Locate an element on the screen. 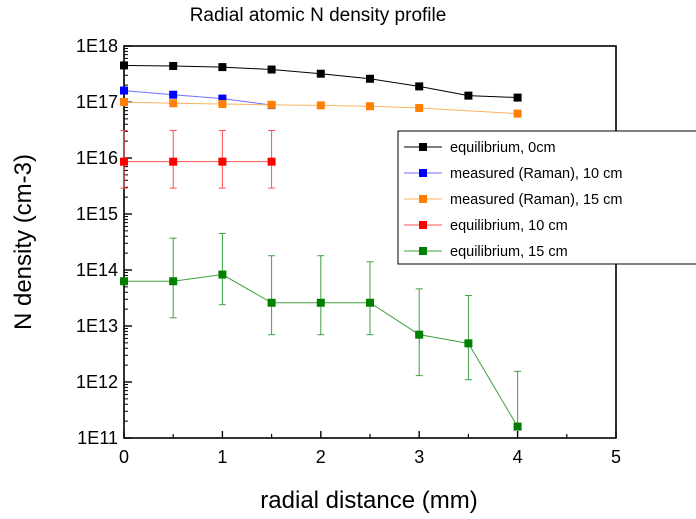 The image size is (696, 519). legend-box is located at coordinates (546, 197).